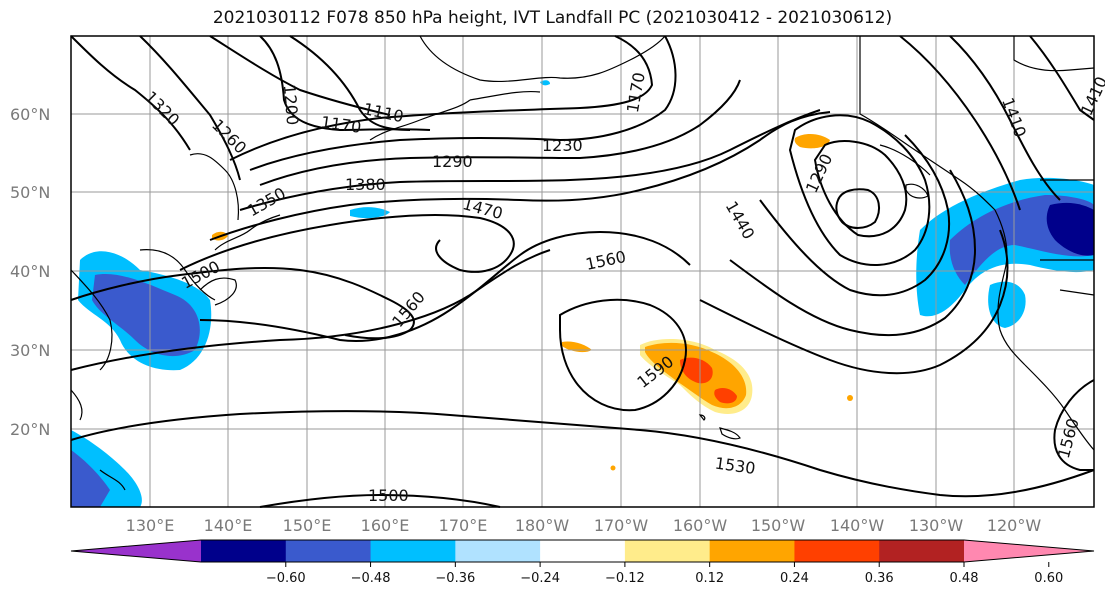  Describe the element at coordinates (1014, 525) in the screenshot. I see `lon-label: 120°W` at that location.